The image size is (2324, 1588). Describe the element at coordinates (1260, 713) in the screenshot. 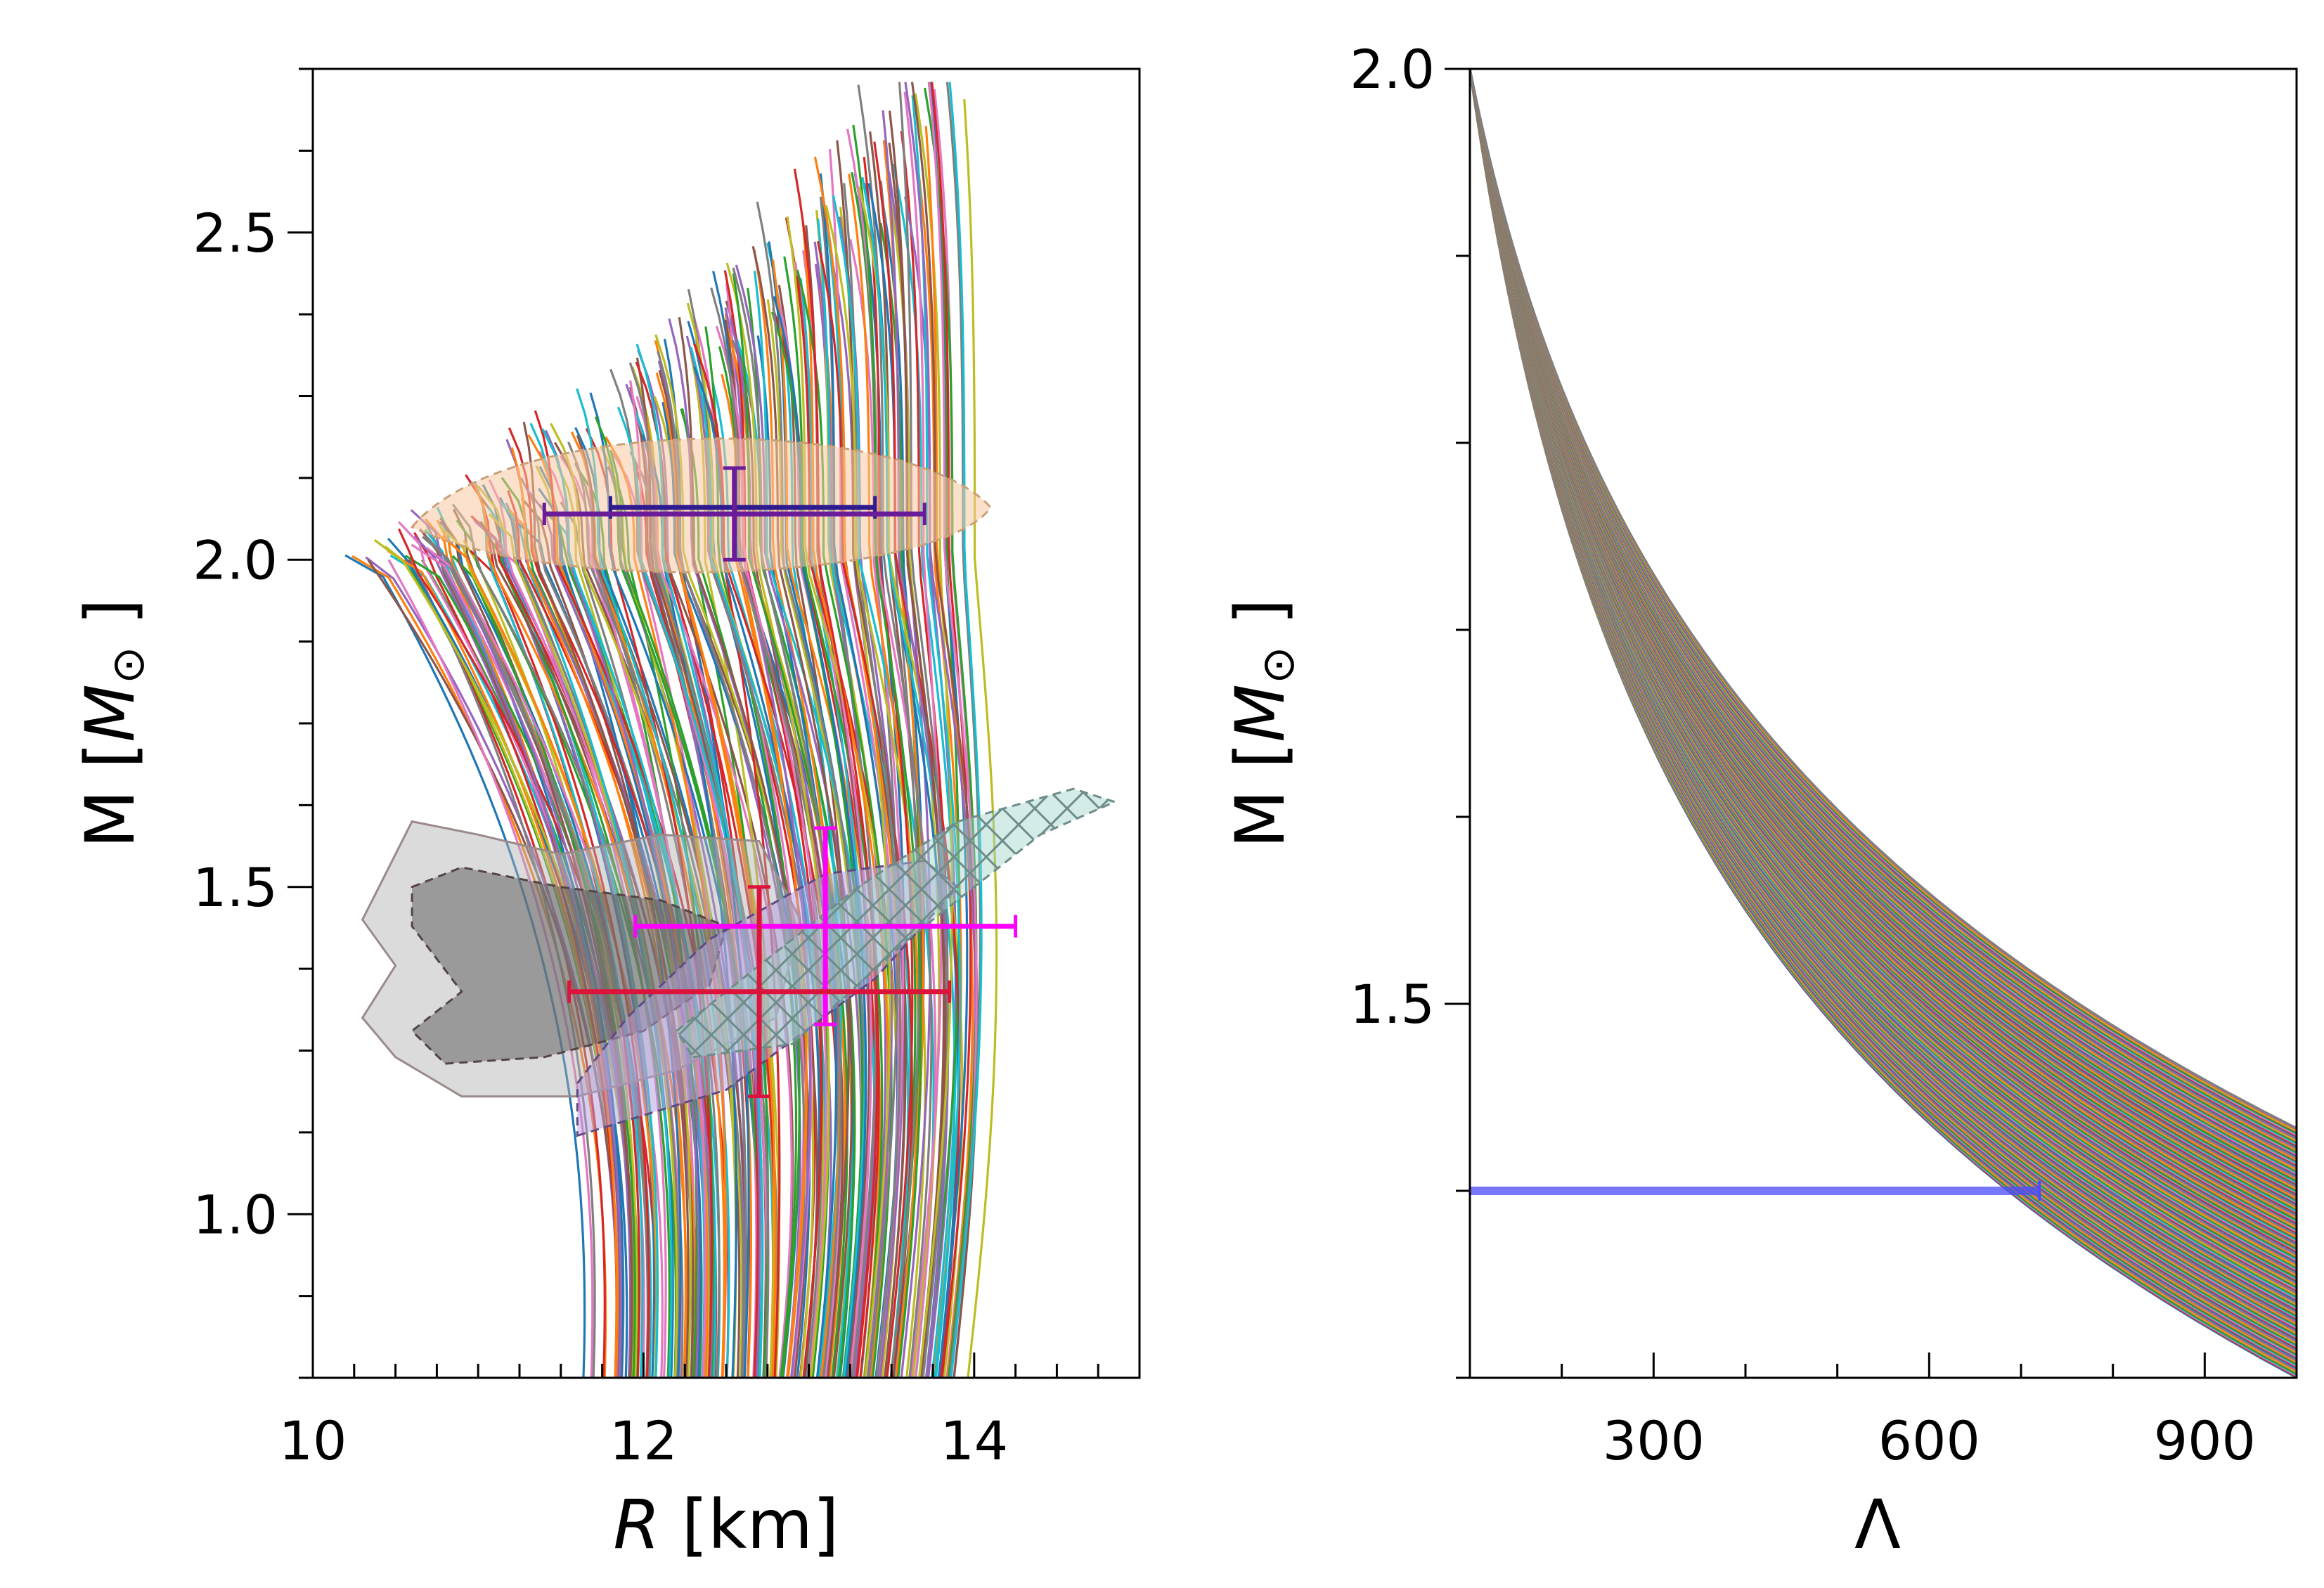

I see `y-label-var-right: M` at that location.